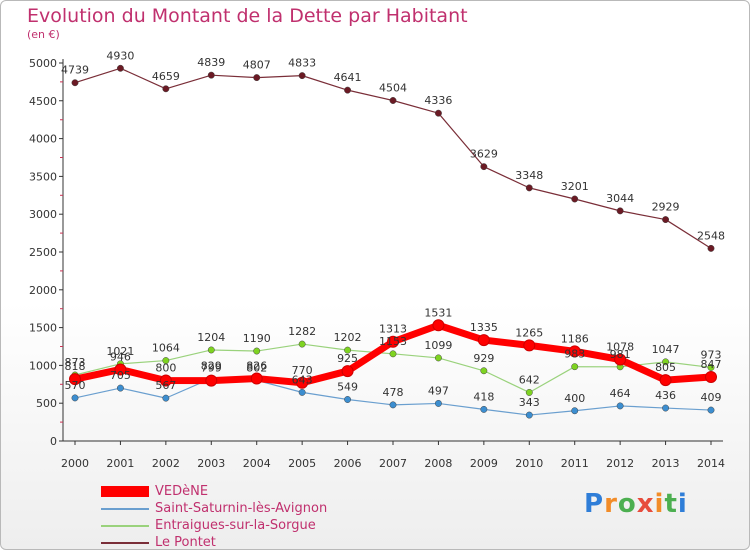 The image size is (750, 550). What do you see at coordinates (620, 463) in the screenshot?
I see `x-tick-label: 2012` at bounding box center [620, 463].